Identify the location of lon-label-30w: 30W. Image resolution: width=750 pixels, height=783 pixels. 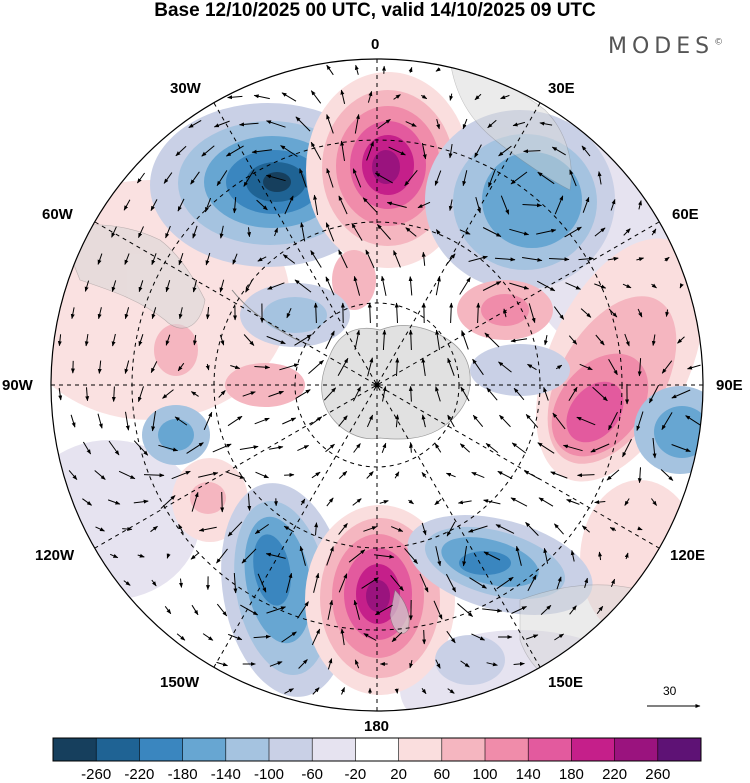
(185, 88).